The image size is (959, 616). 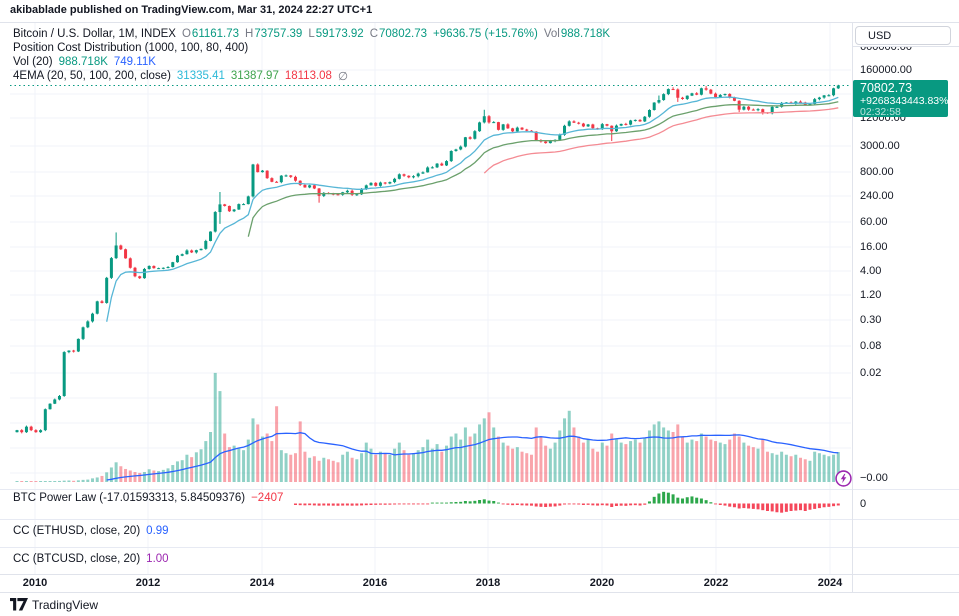 I want to click on vol20-ma-value: 749.11K, so click(x=134, y=62).